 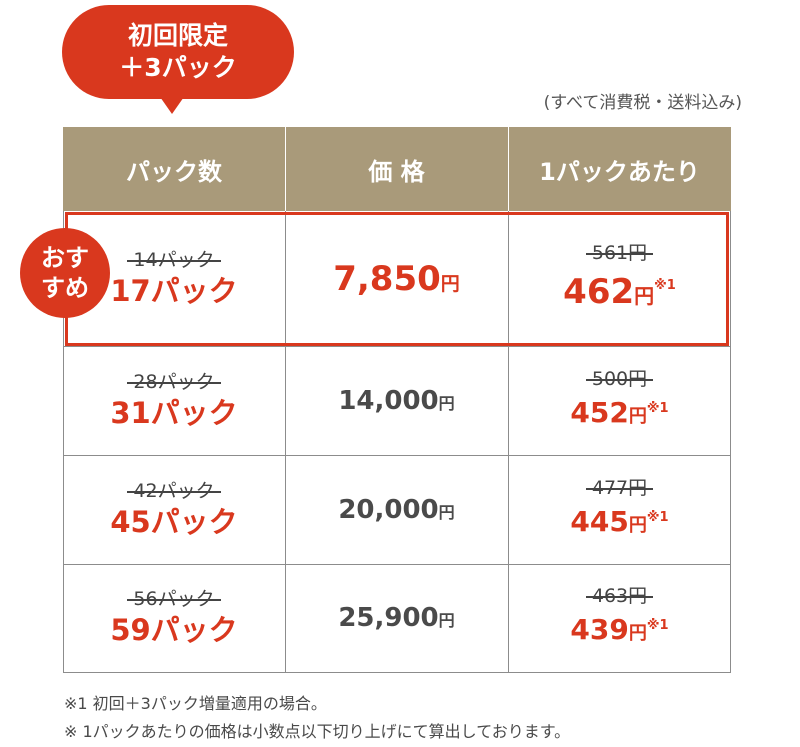 What do you see at coordinates (177, 35) in the screenshot?
I see `badge-line-1: 初回限定` at bounding box center [177, 35].